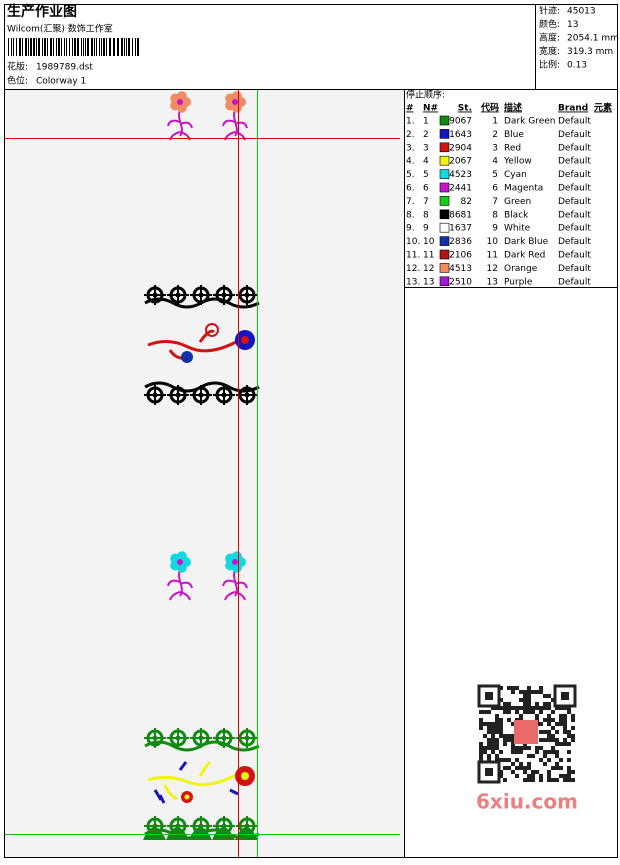 The image size is (620, 865). Describe the element at coordinates (460, 162) in the screenshot. I see `stitches: 2067` at that location.